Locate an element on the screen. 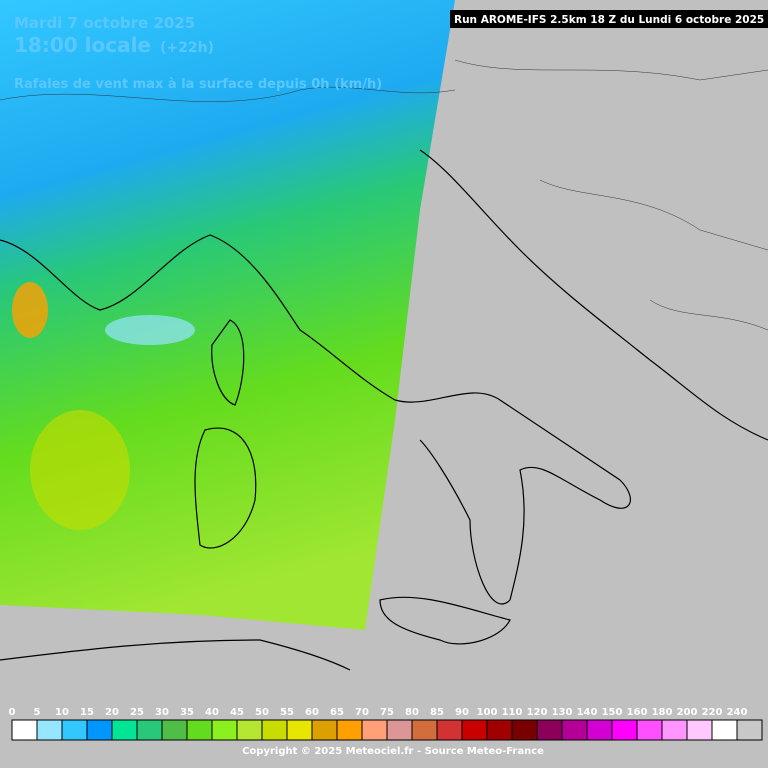 Image resolution: width=768 pixels, height=768 pixels. legend-tick-label: 130 is located at coordinates (562, 712).